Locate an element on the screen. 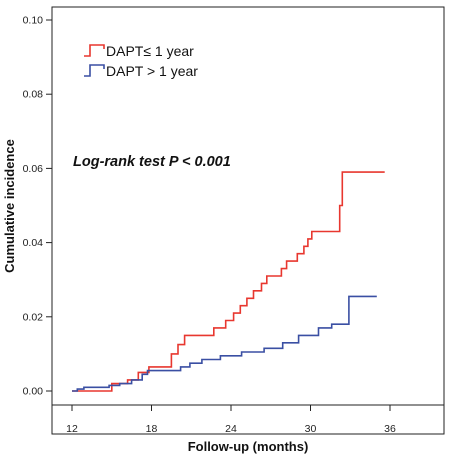  x-axis-ticks: 12 18 24 30 36 is located at coordinates (231, 420).